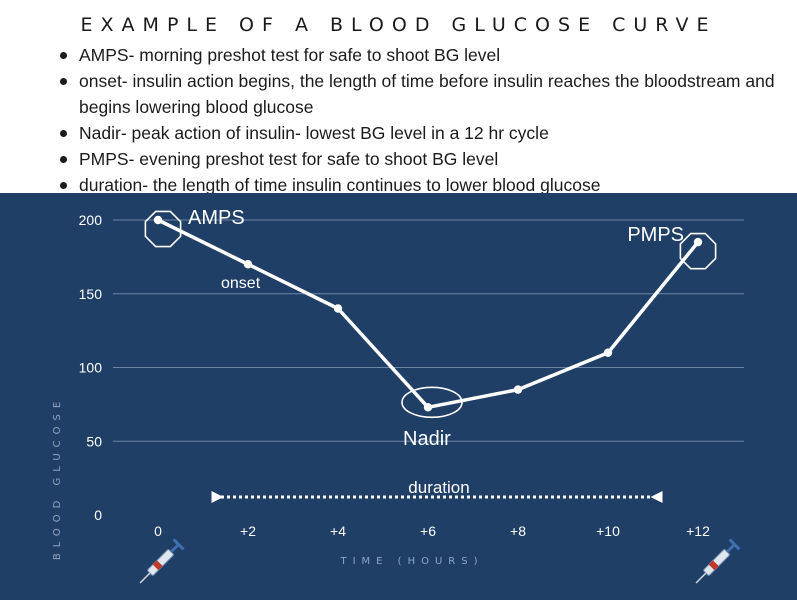  Describe the element at coordinates (698, 251) in the screenshot. I see `pmps-highlight-octagon` at that location.